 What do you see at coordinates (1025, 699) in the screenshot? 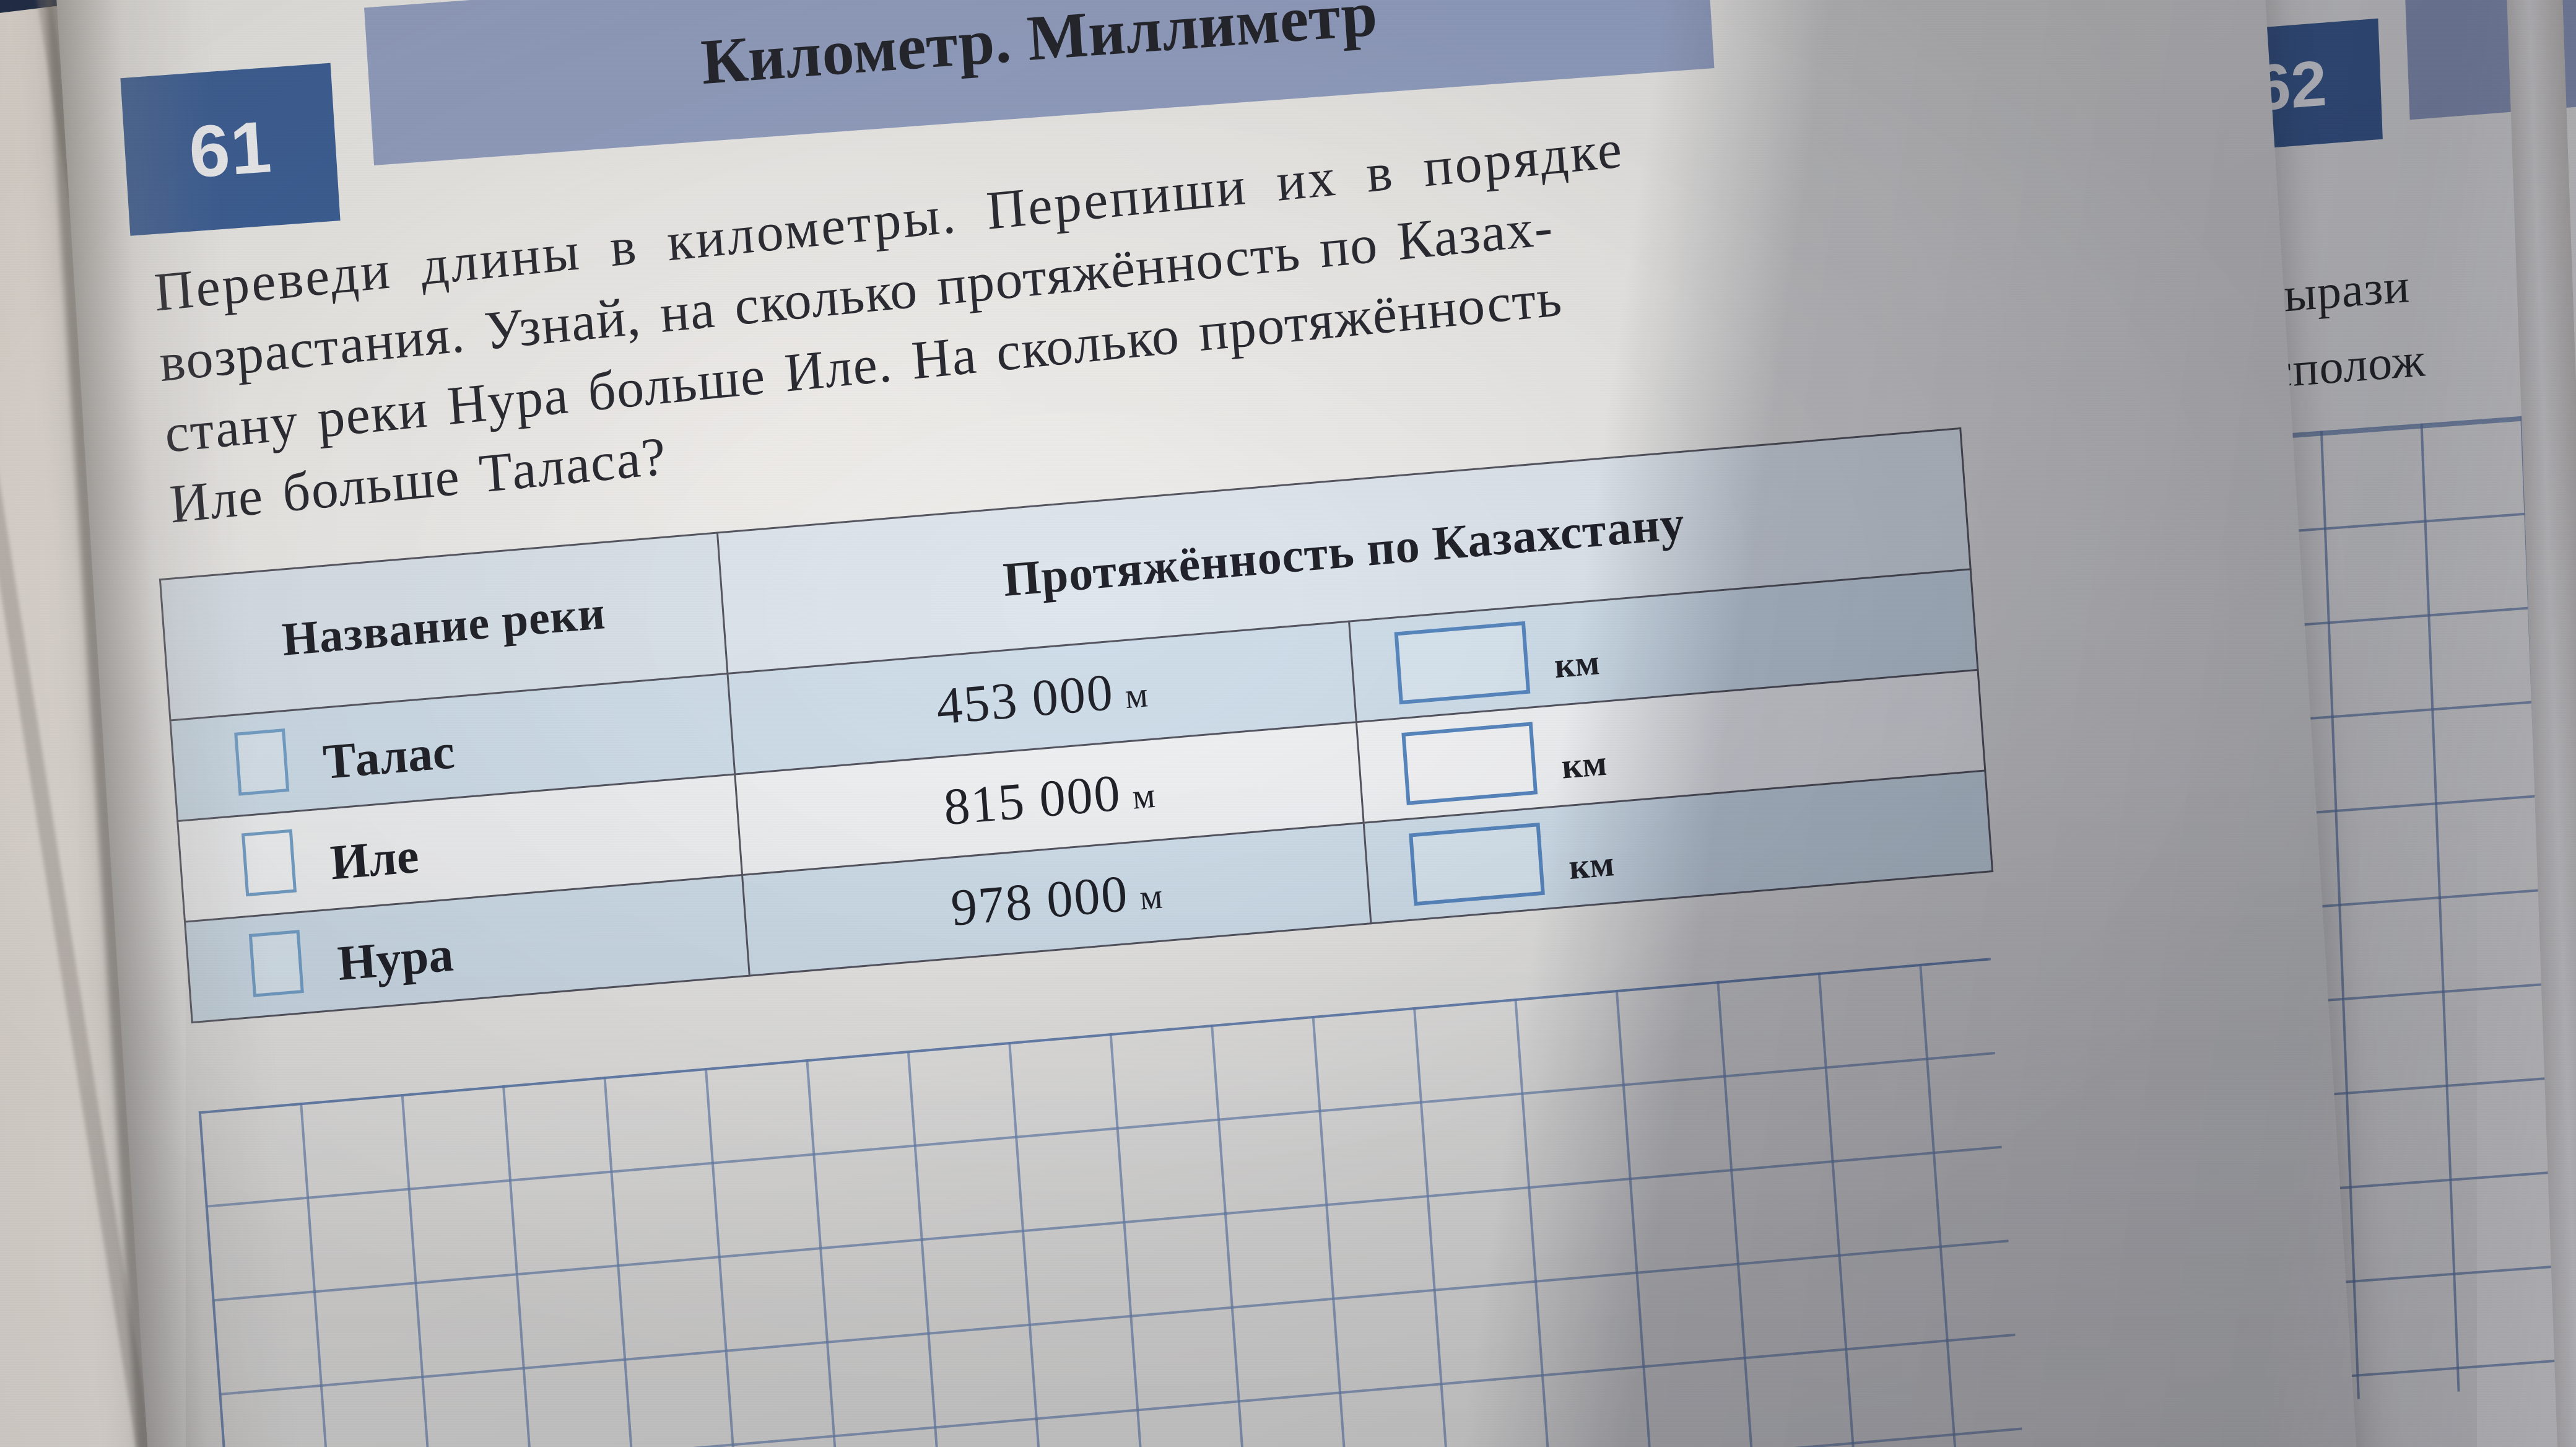
I see `river-meters-talas: 453 000` at bounding box center [1025, 699].